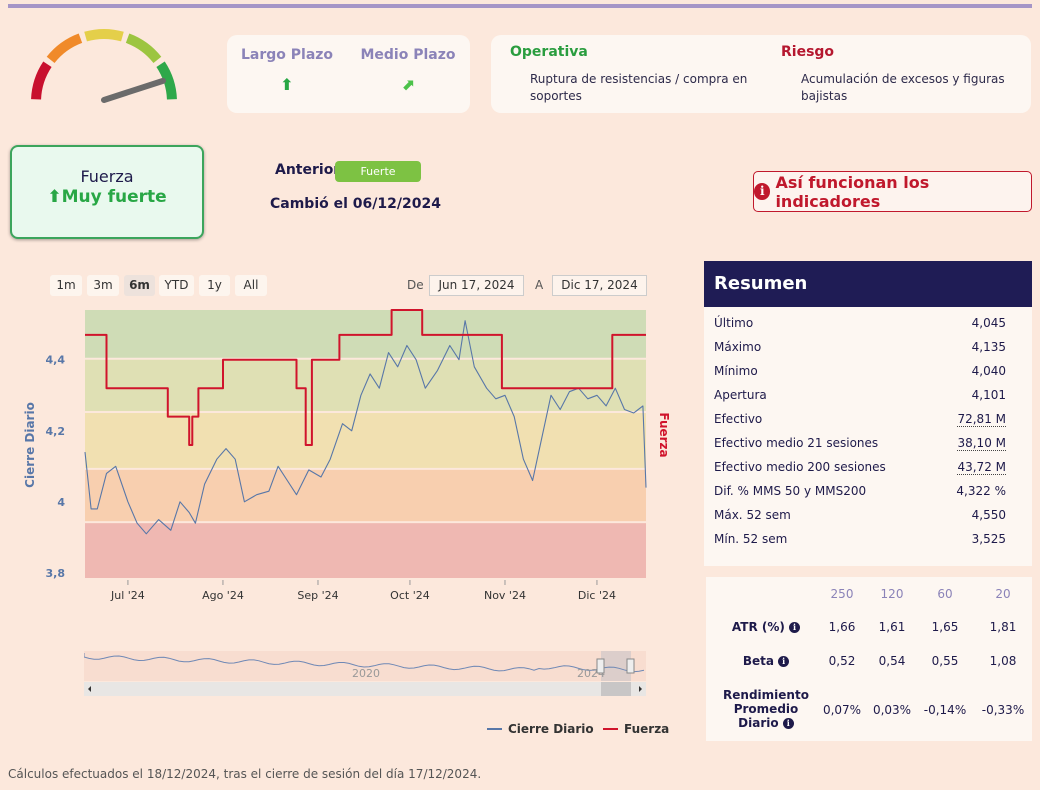 This screenshot has width=1040, height=790. I want to click on range-button-1m: 1m, so click(66, 285).